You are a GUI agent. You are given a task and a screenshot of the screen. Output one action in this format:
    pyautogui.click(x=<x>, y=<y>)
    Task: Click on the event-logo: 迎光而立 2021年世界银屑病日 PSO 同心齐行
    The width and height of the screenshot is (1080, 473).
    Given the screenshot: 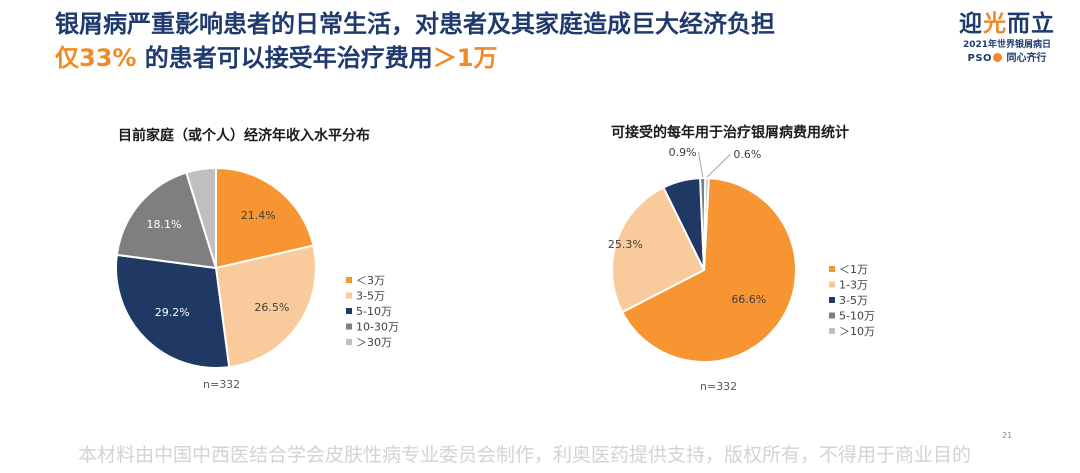 What is the action you would take?
    pyautogui.click(x=1007, y=38)
    